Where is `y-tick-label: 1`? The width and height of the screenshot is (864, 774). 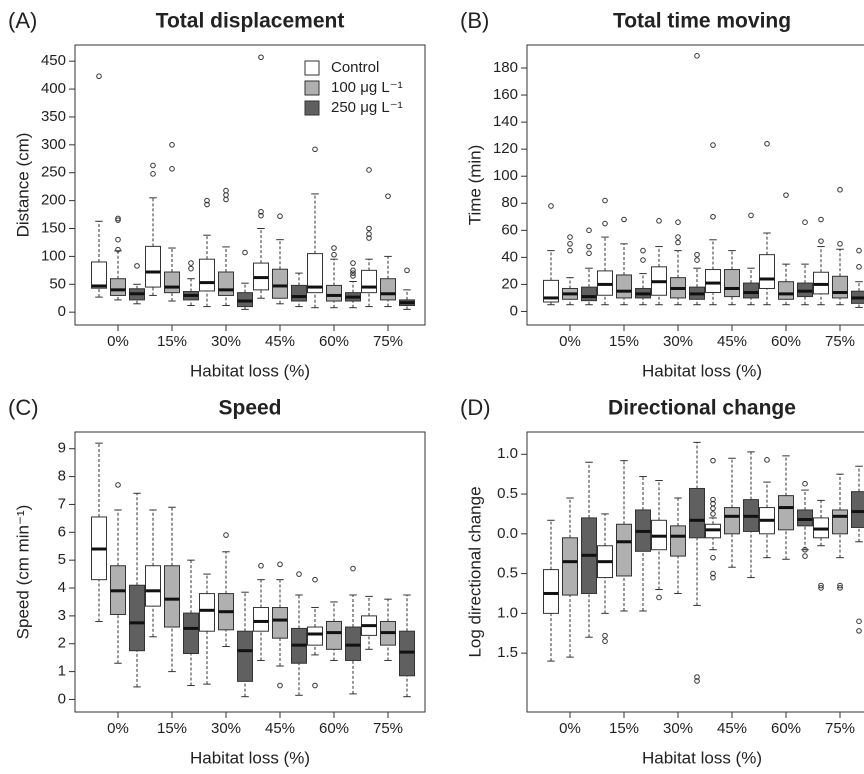 y-tick-label: 1 is located at coordinates (62, 671).